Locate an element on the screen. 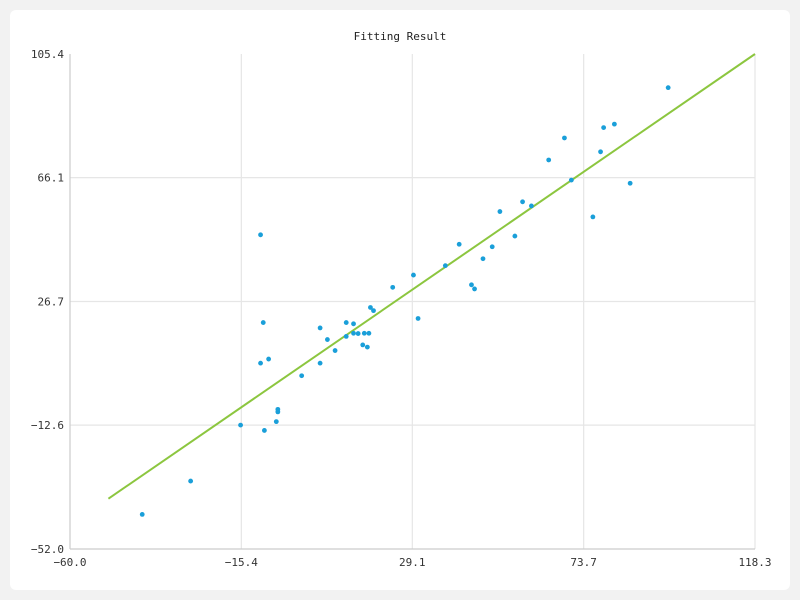 This screenshot has height=600, width=800. y-tick-label: 105.4 is located at coordinates (47, 54).